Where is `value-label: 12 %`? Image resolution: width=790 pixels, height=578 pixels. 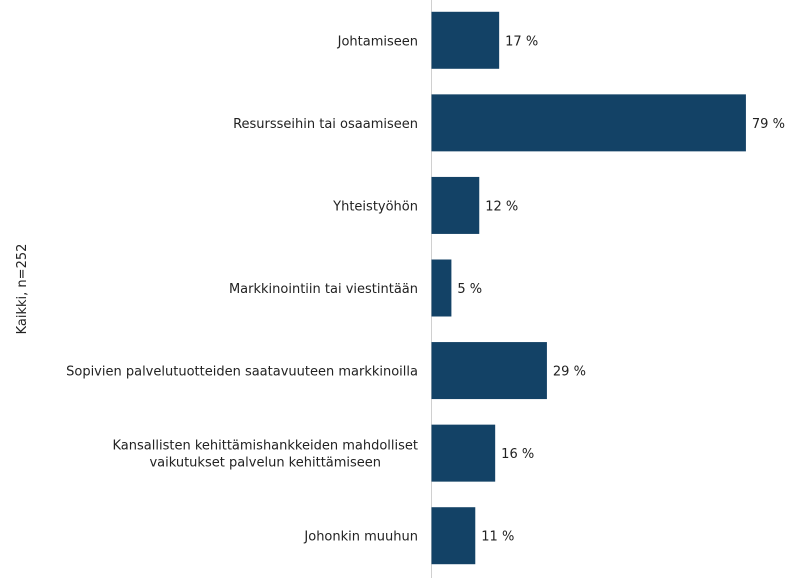 value-label: 12 % is located at coordinates (501, 206).